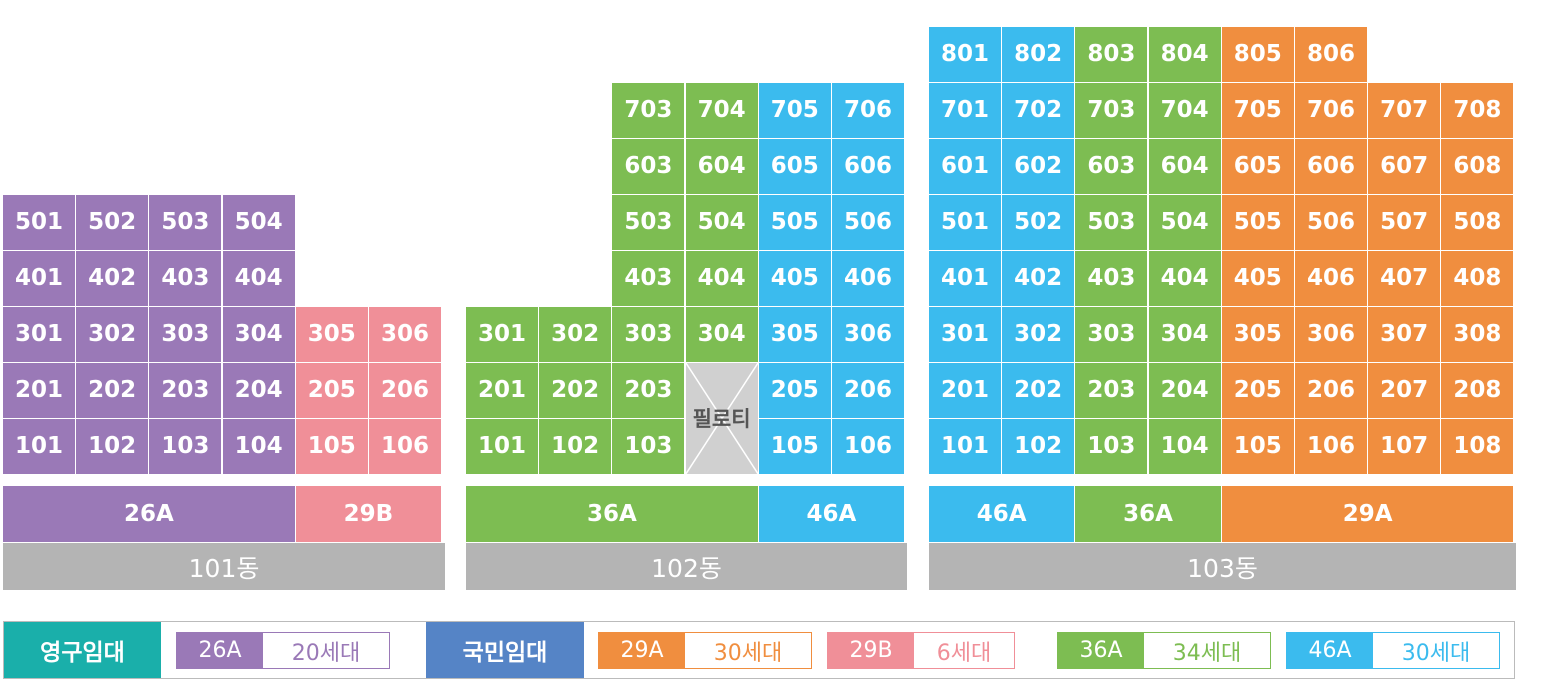  I want to click on legend-type: 29A, so click(642, 650).